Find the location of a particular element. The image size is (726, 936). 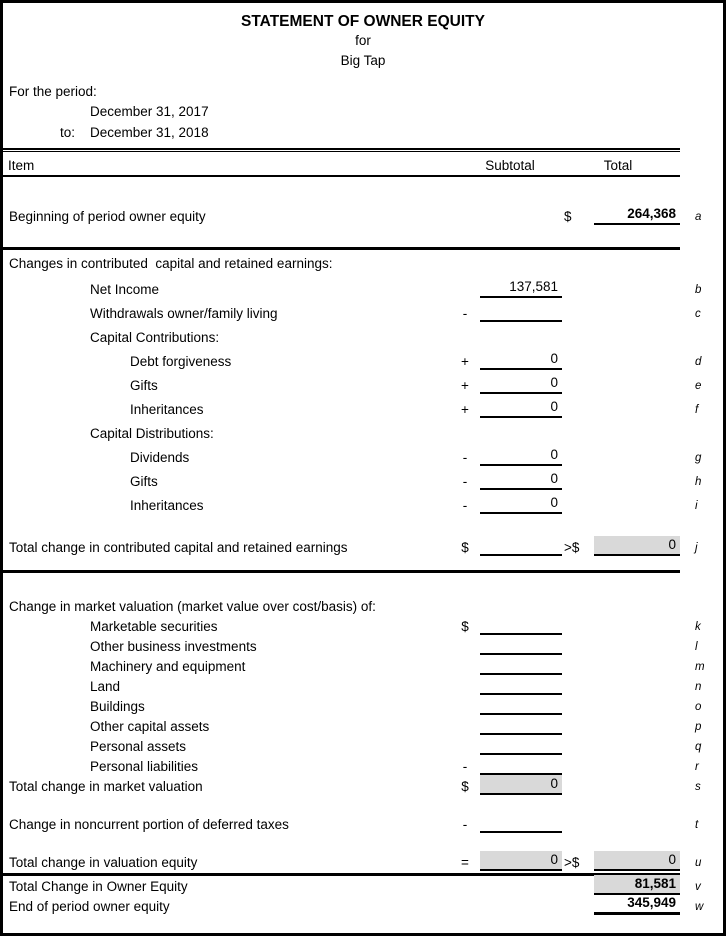

period-end-row: to: December 31, 2018 is located at coordinates (363, 132).